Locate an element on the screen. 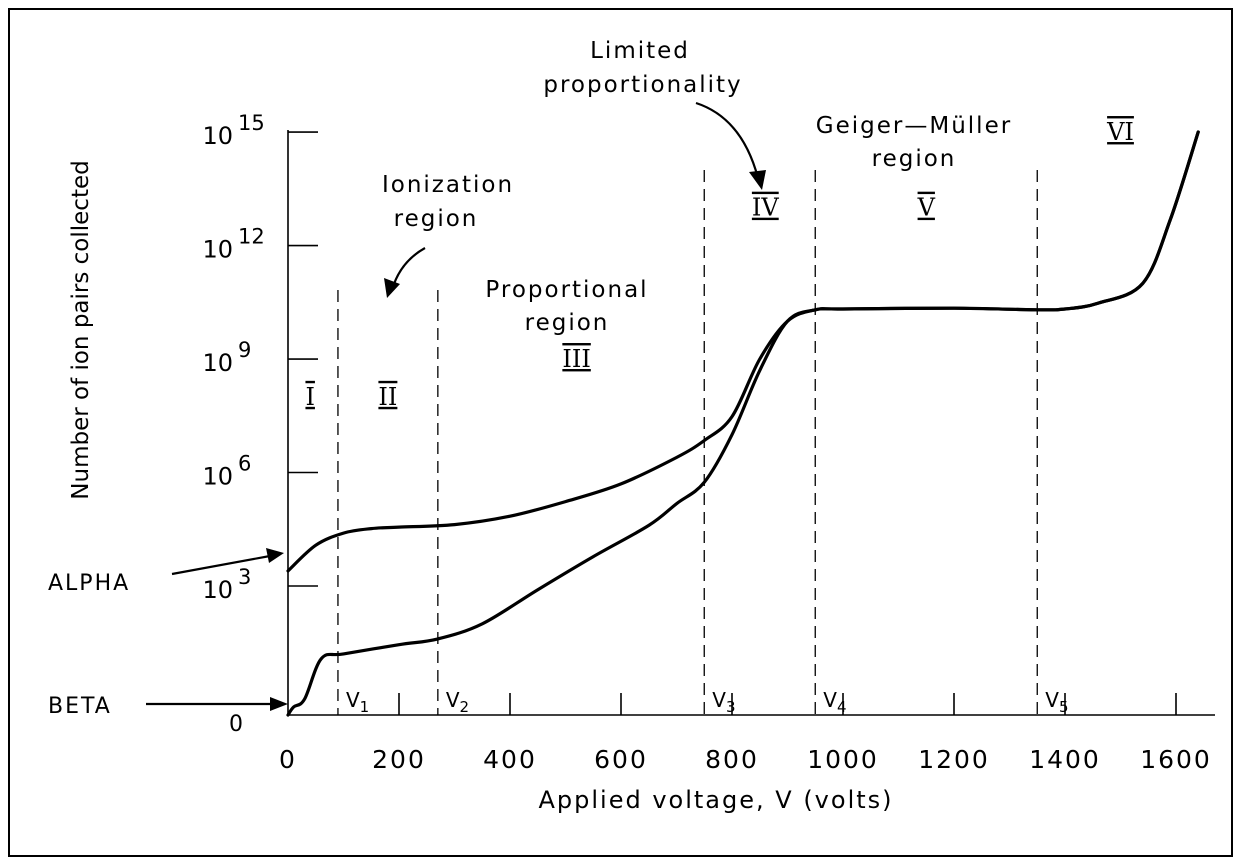  region-numeral-5: V is located at coordinates (926, 208).